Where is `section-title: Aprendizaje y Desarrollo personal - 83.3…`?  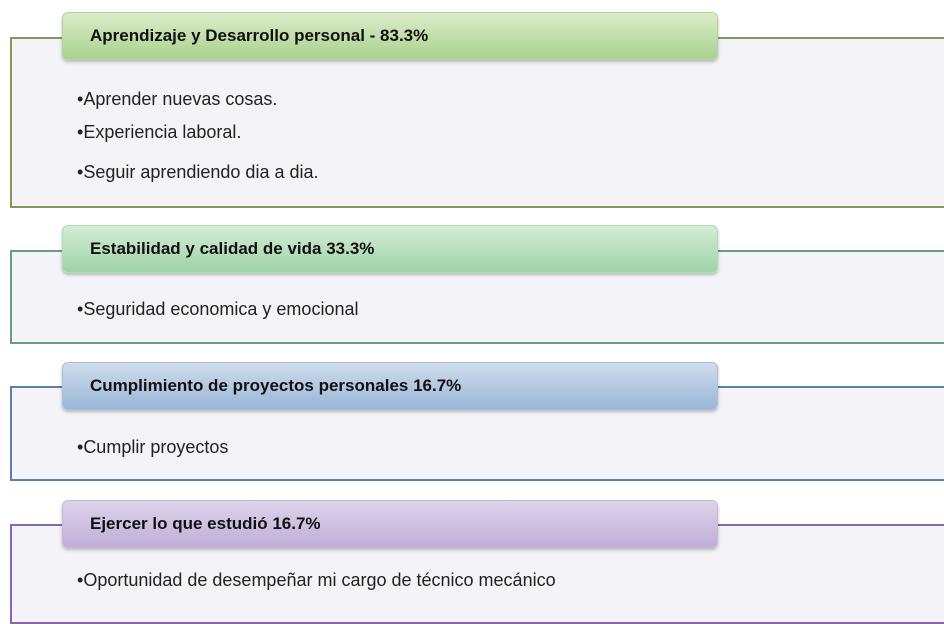 section-title: Aprendizaje y Desarrollo personal - 83.3… is located at coordinates (390, 36).